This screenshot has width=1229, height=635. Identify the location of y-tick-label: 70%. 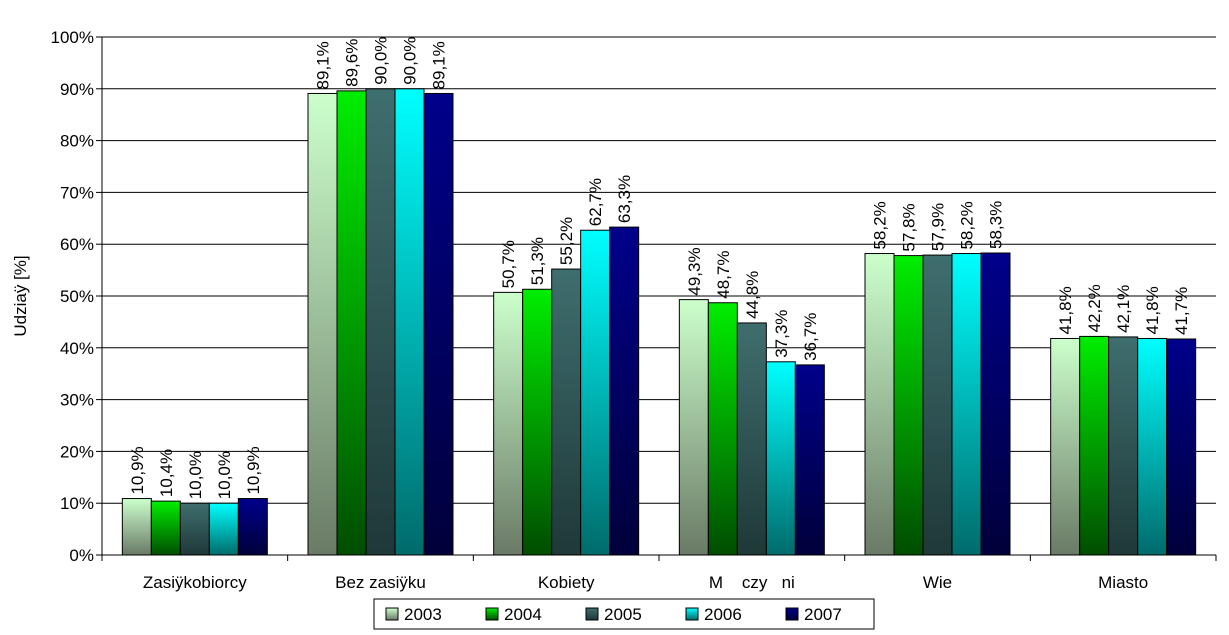
(77, 192).